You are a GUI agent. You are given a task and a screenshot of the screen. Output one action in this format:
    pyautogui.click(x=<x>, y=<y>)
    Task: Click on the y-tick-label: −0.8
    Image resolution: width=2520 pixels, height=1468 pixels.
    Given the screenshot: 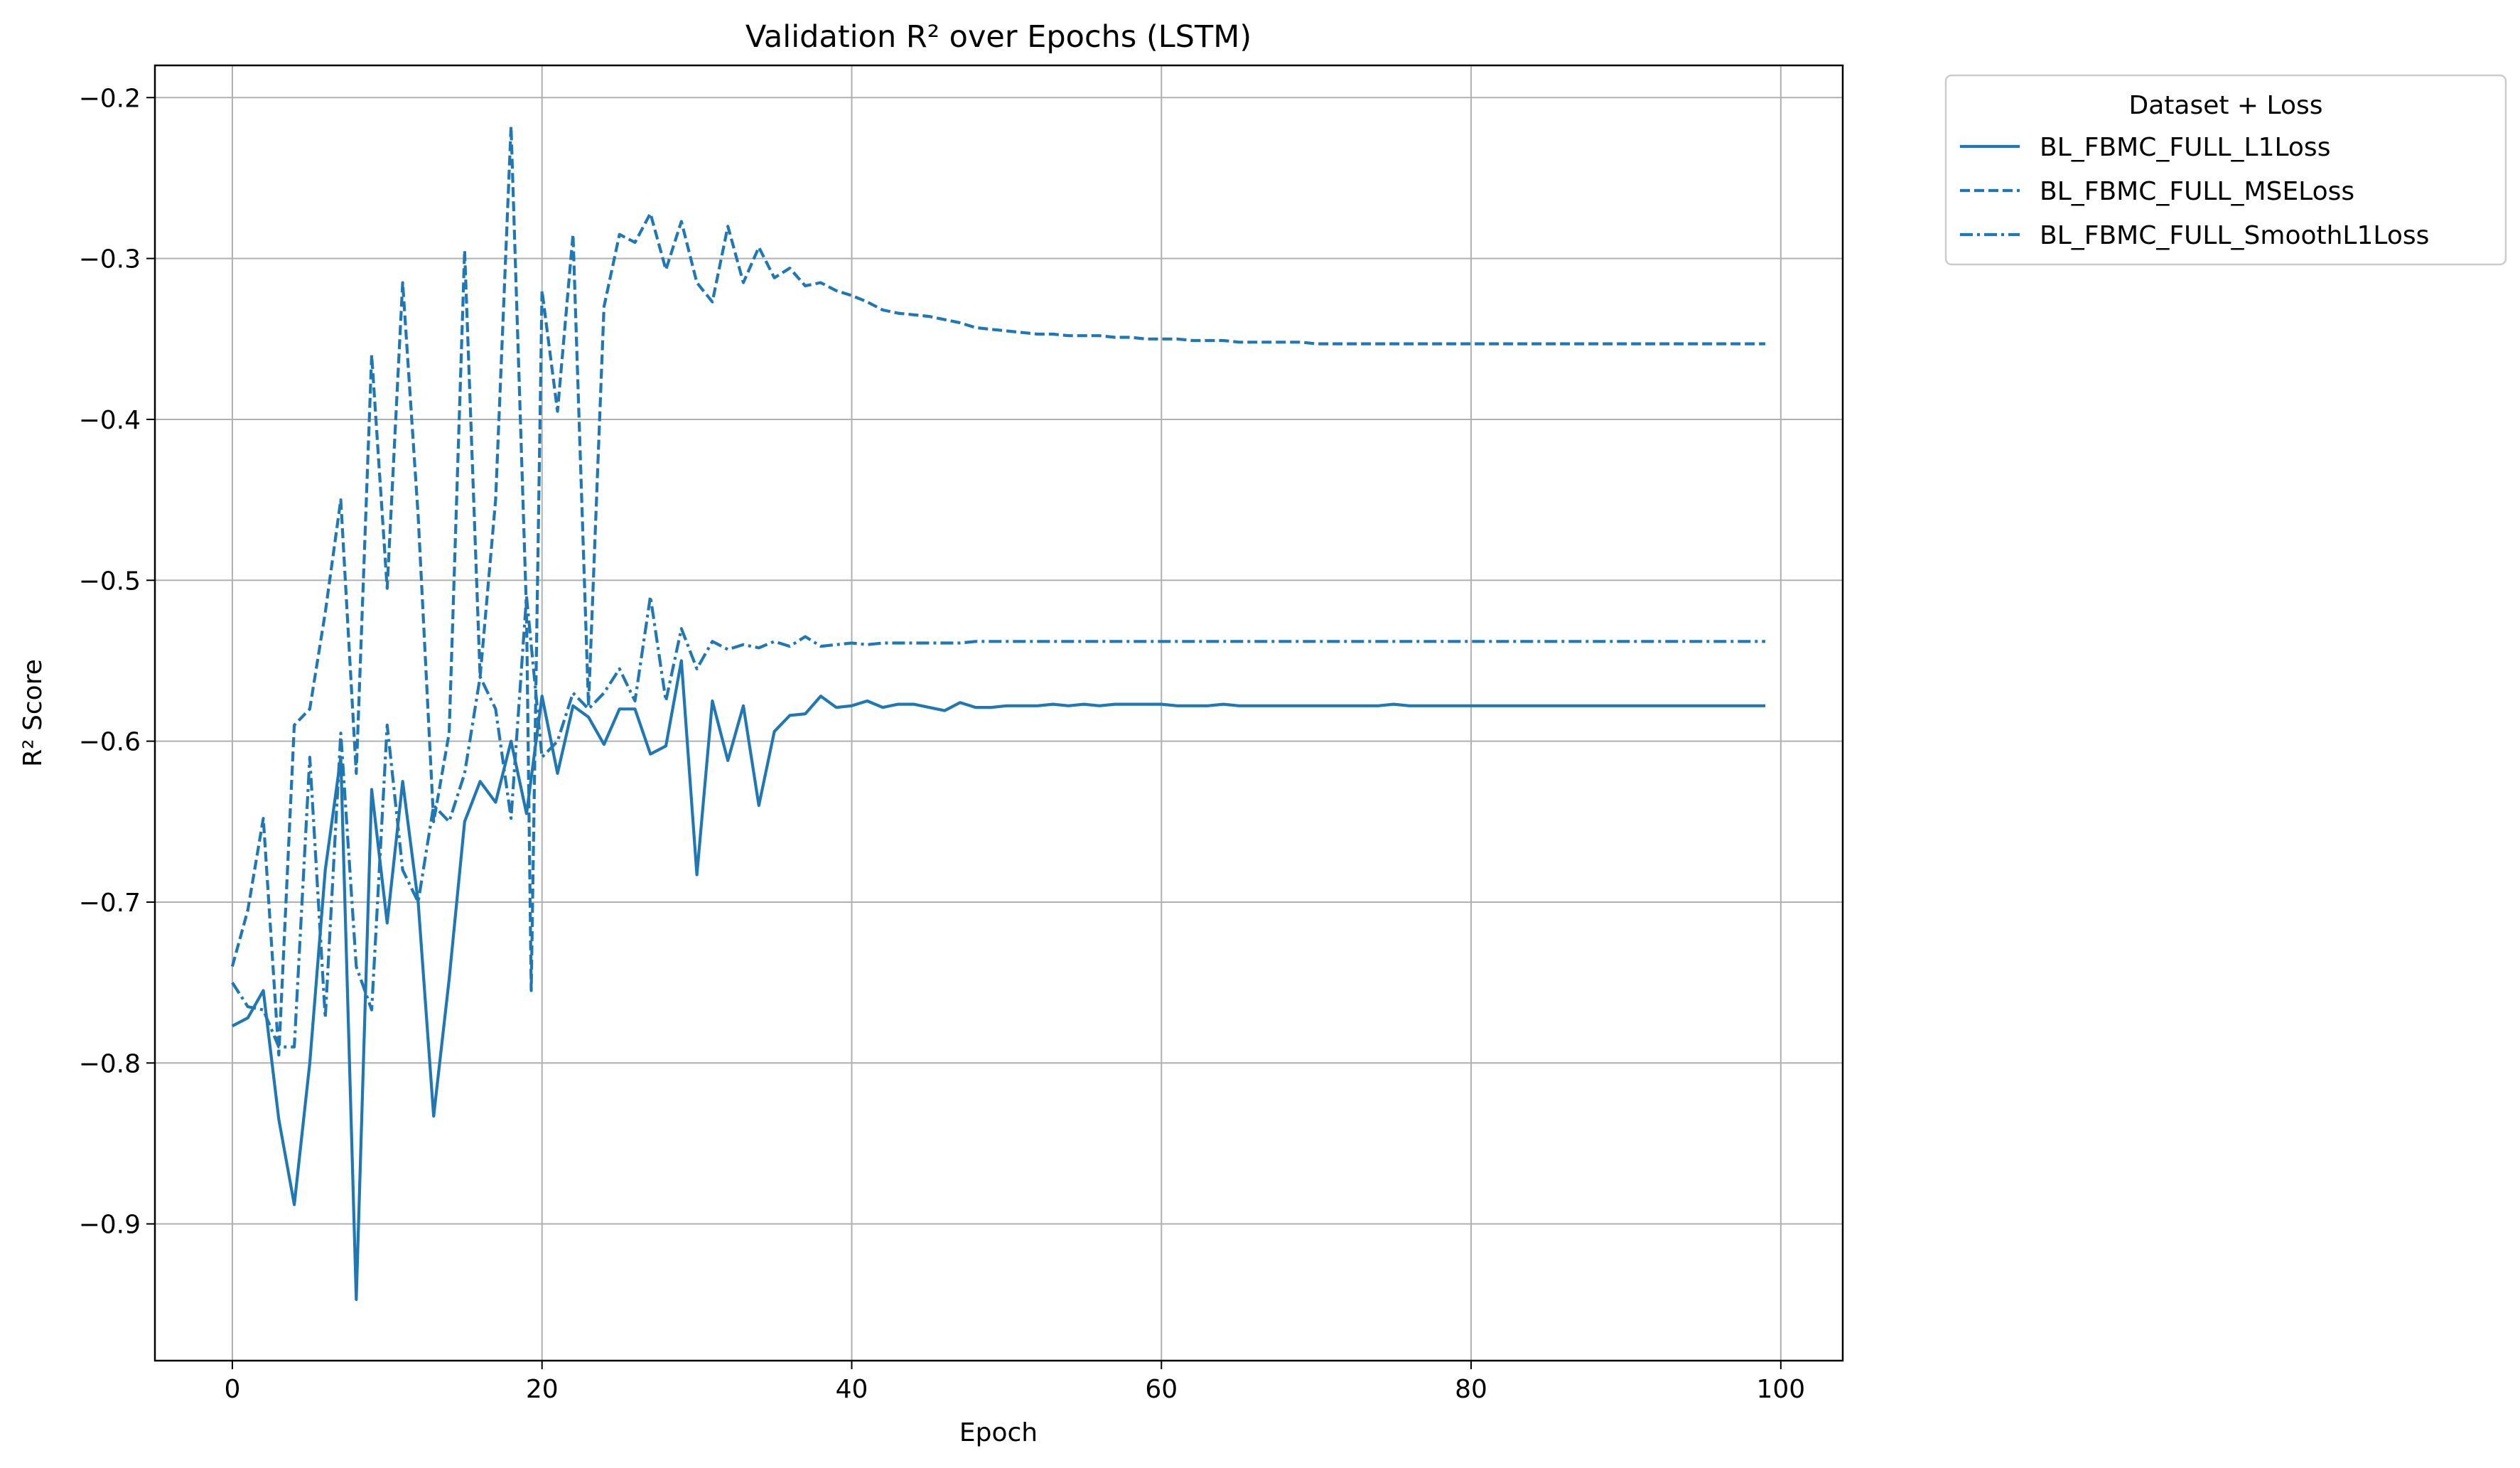 What is the action you would take?
    pyautogui.click(x=110, y=1063)
    